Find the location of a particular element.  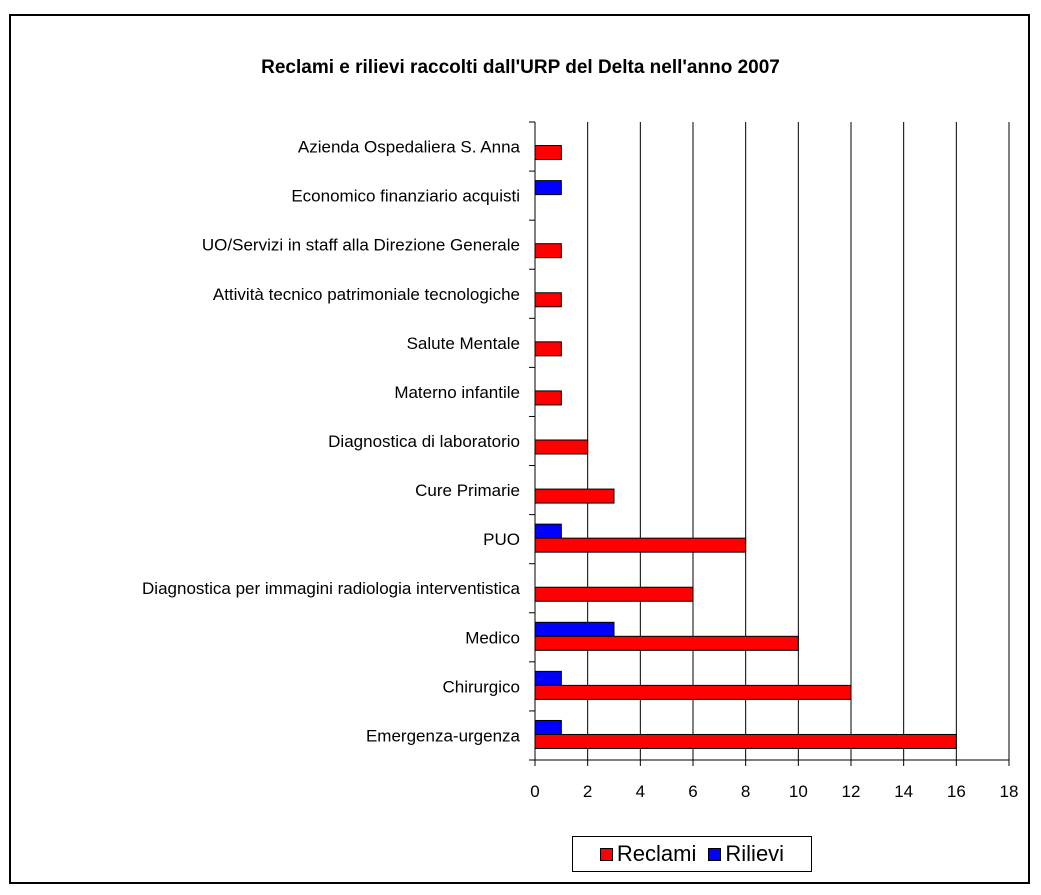

legend: Reclami Rilievi is located at coordinates (692, 854).